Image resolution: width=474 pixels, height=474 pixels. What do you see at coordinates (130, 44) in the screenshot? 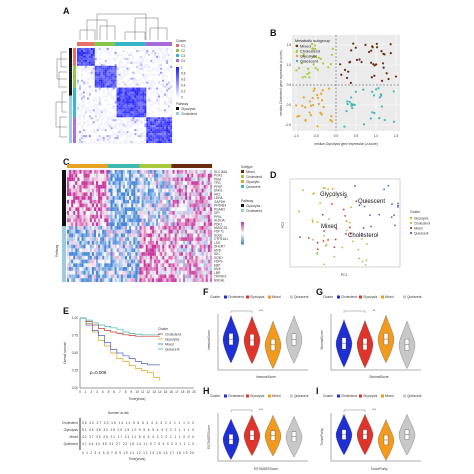
I see `cluster-segment` at bounding box center [130, 44].